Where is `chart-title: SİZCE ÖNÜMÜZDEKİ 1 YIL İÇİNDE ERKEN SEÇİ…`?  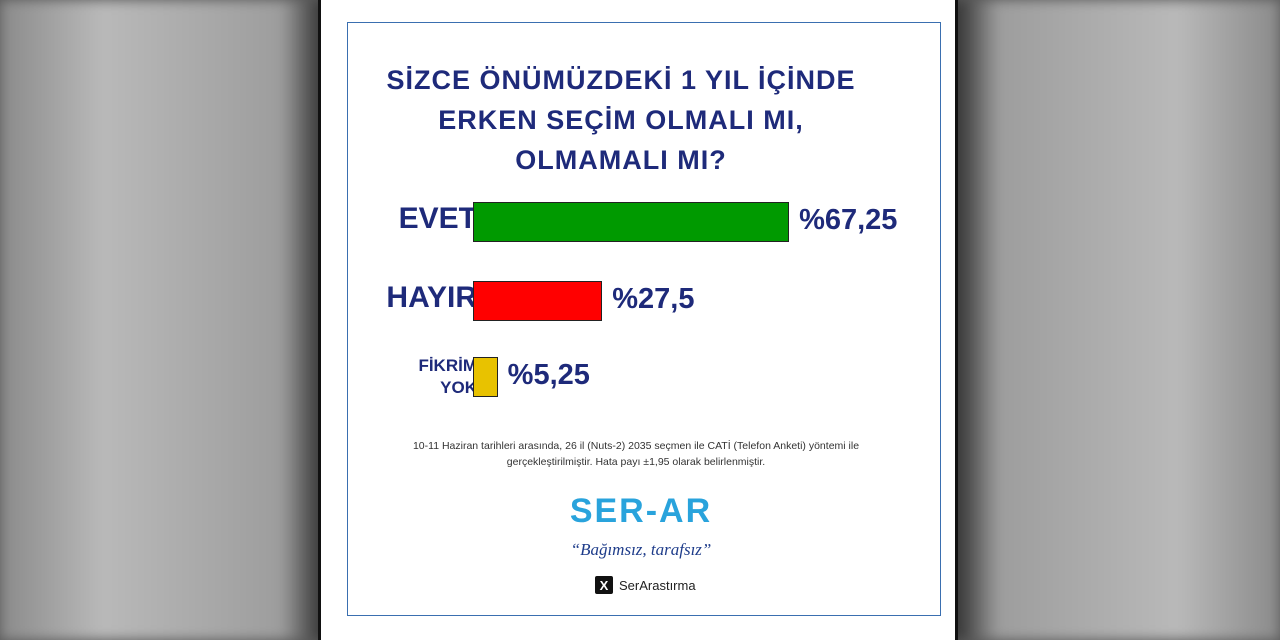
chart-title: SİZCE ÖNÜMÜZDEKİ 1 YIL İÇİNDE ERKEN SEÇİ… is located at coordinates (621, 120).